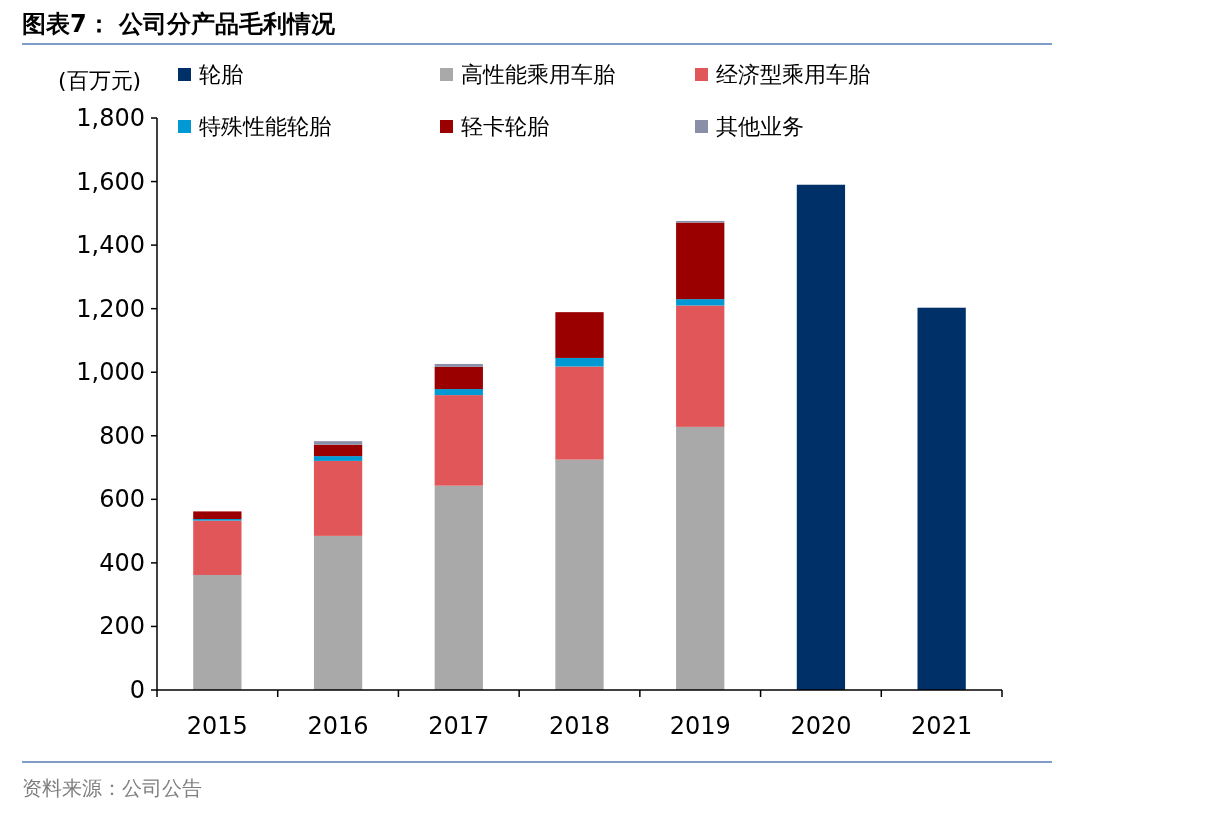 The height and width of the screenshot is (816, 1208). Describe the element at coordinates (110, 245) in the screenshot. I see `y-tick-label: 1,400` at that location.